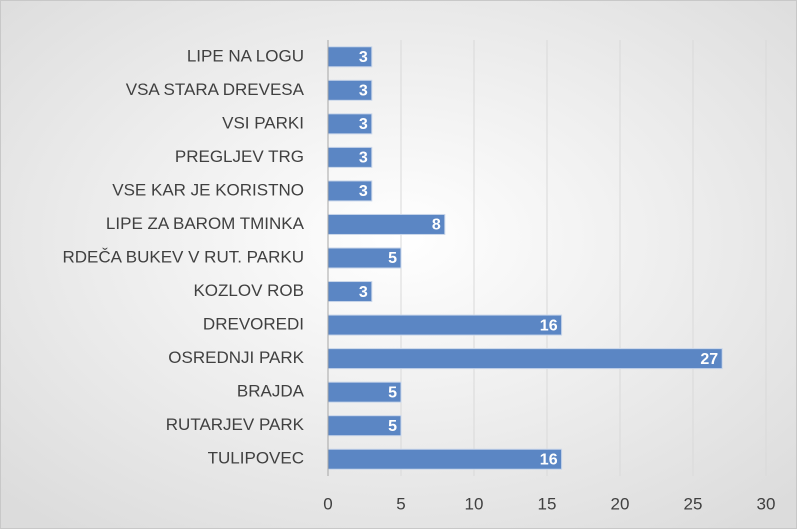 This screenshot has height=529, width=797. What do you see at coordinates (327, 503) in the screenshot?
I see `x-tick-label: 0` at bounding box center [327, 503].